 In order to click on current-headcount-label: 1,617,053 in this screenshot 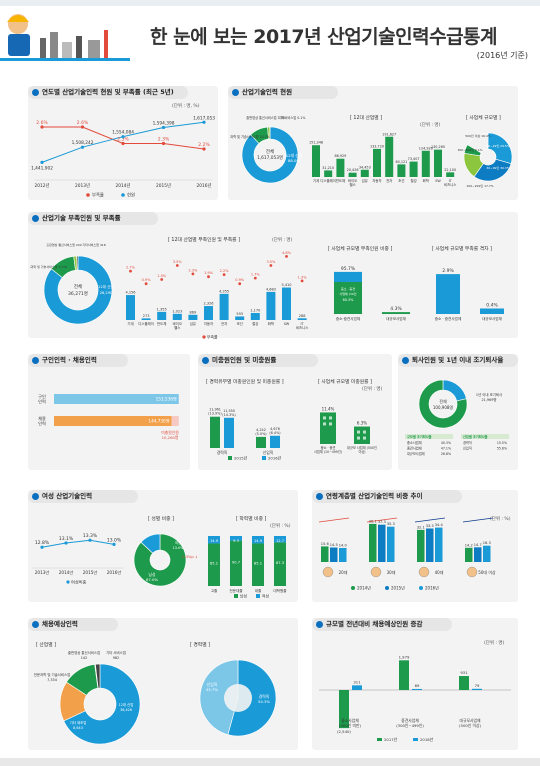, I will do `click(204, 118)`.